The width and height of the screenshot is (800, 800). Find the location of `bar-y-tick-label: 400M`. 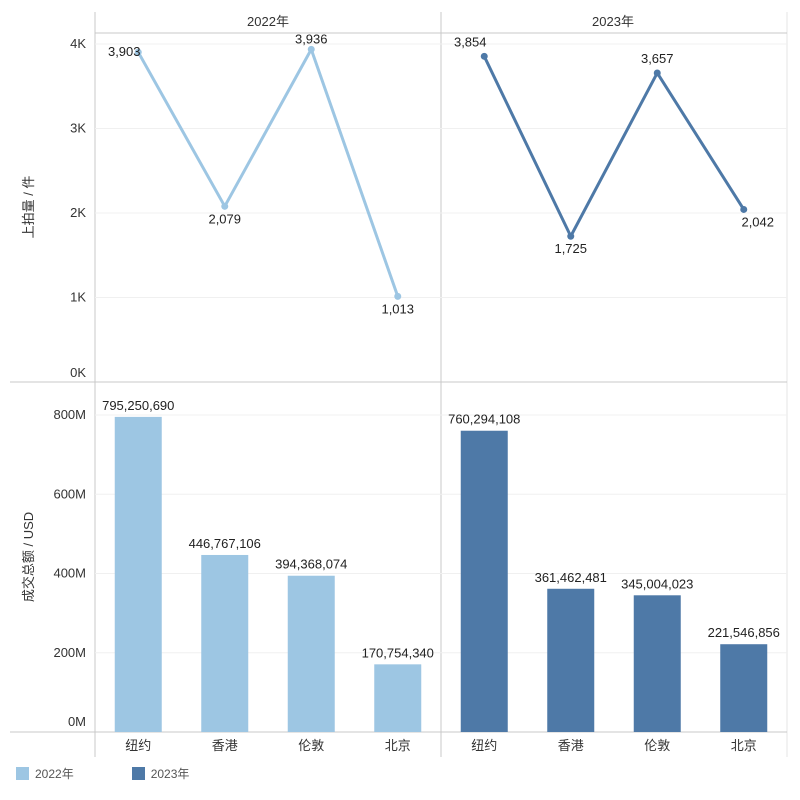

bar-y-tick-label: 400M is located at coordinates (69, 573).